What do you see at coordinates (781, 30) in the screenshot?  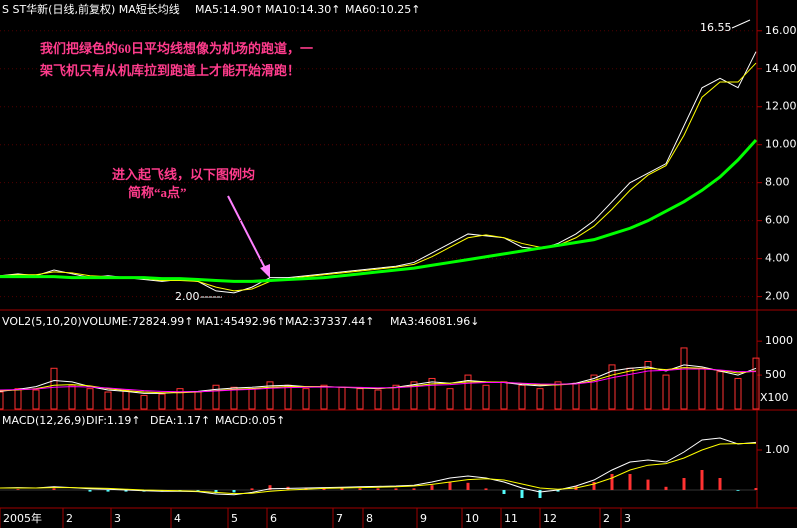 I see `y-tick-label: 16.00` at bounding box center [781, 30].